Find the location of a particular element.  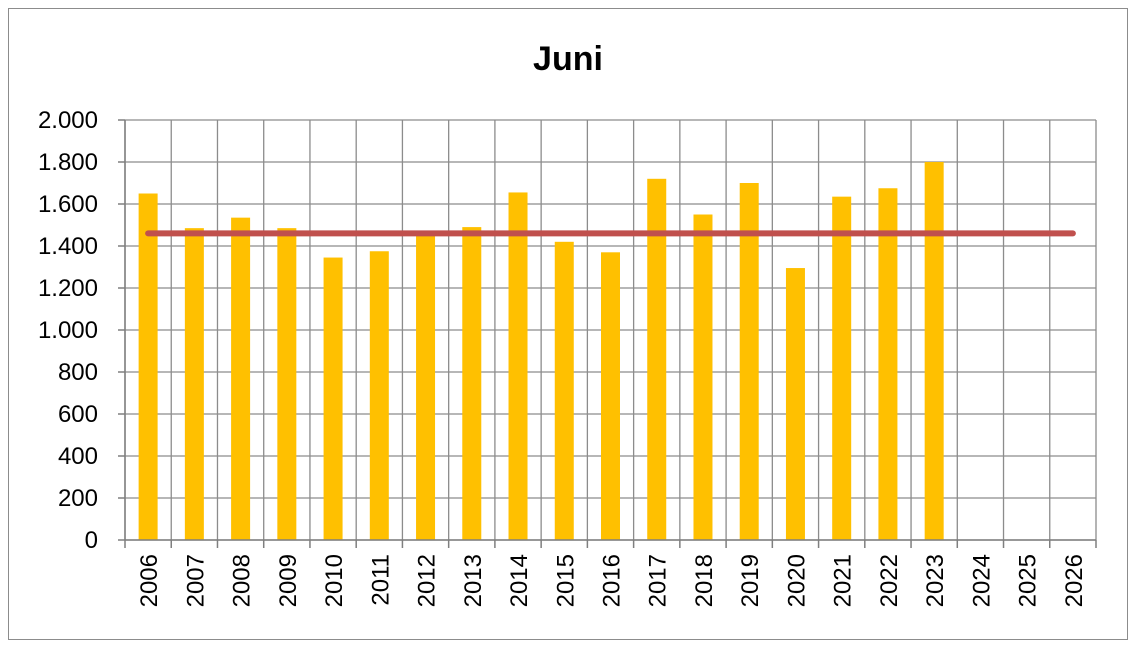

x-tick-label: 2013 is located at coordinates (473, 580).